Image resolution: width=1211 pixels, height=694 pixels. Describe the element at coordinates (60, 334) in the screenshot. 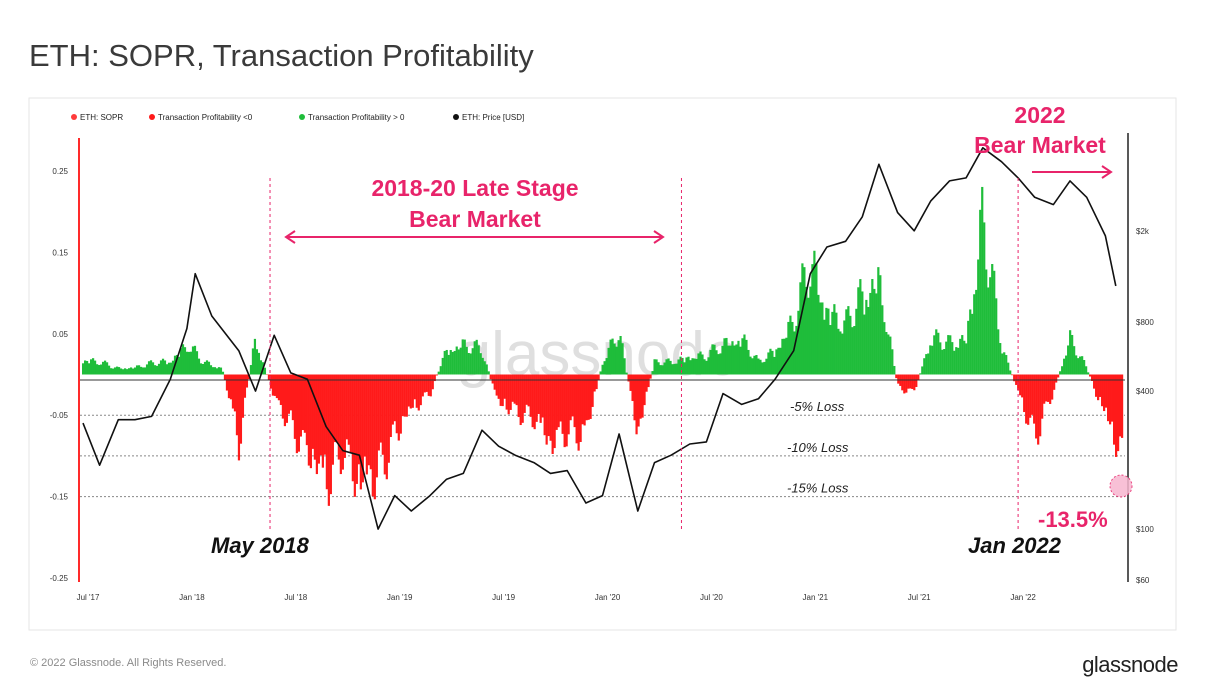

I see `y-left-tick: 0.05` at that location.